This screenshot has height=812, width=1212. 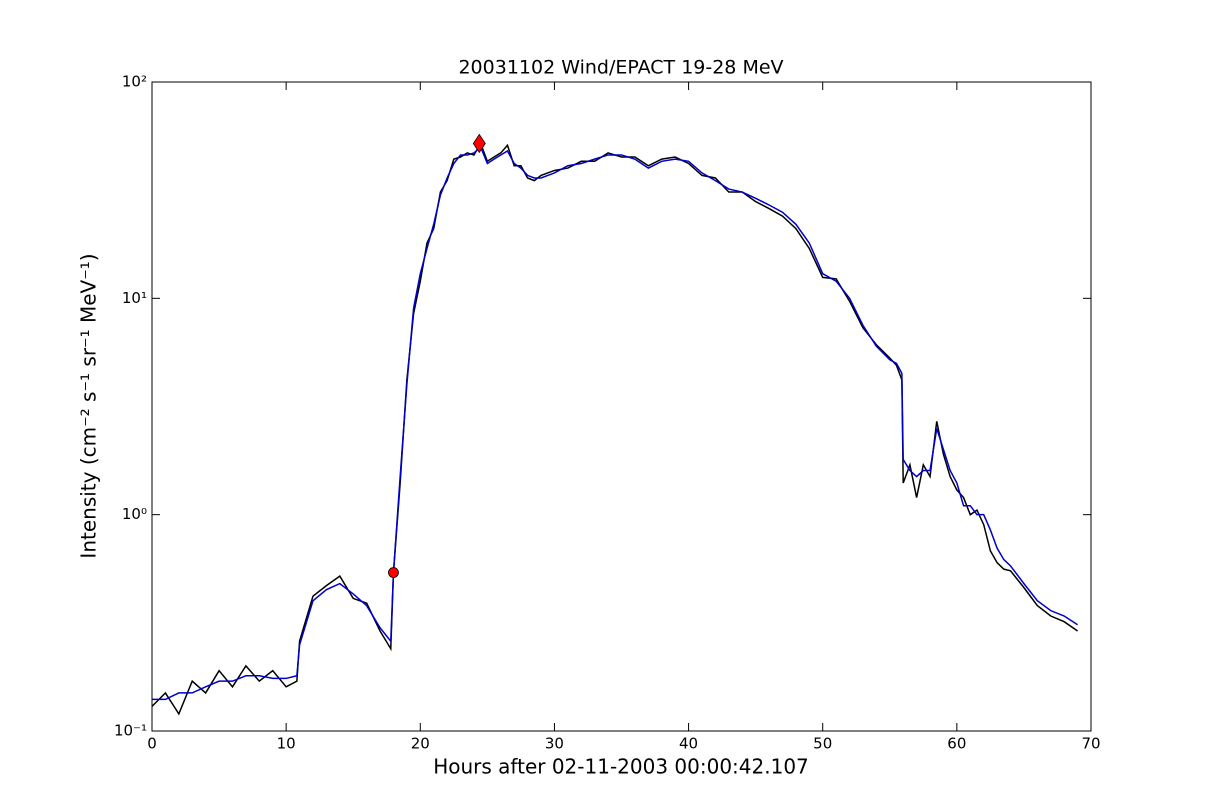 I want to click on x-tick-label: 20, so click(x=420, y=744).